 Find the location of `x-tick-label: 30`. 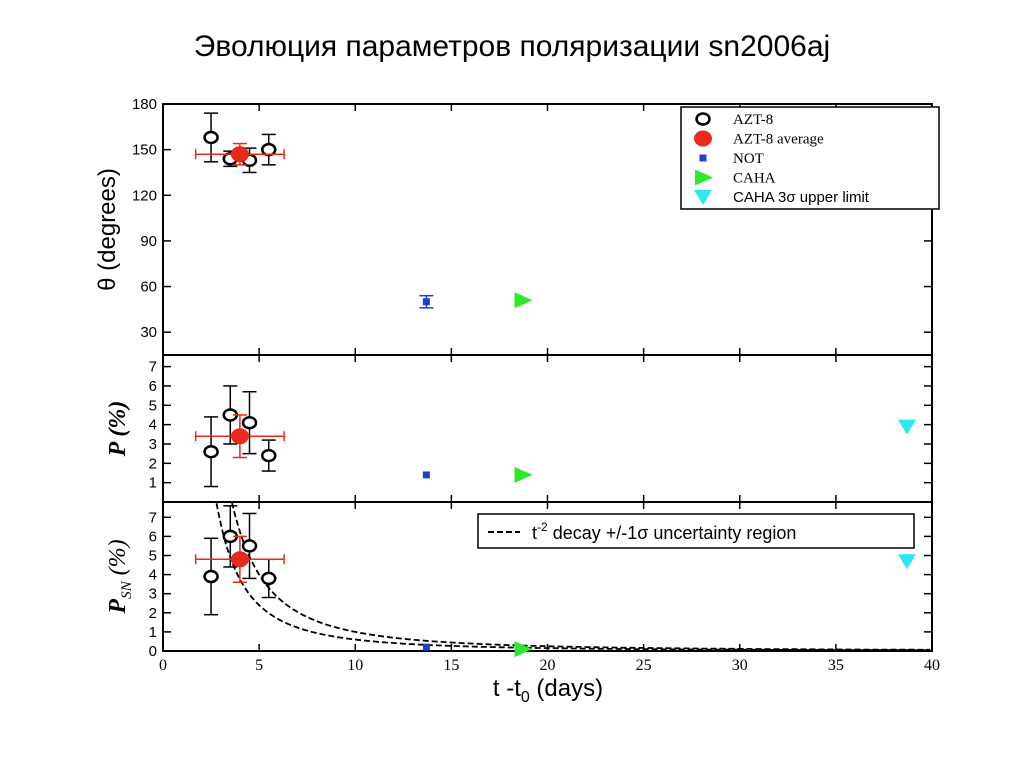

x-tick-label: 30 is located at coordinates (740, 665).